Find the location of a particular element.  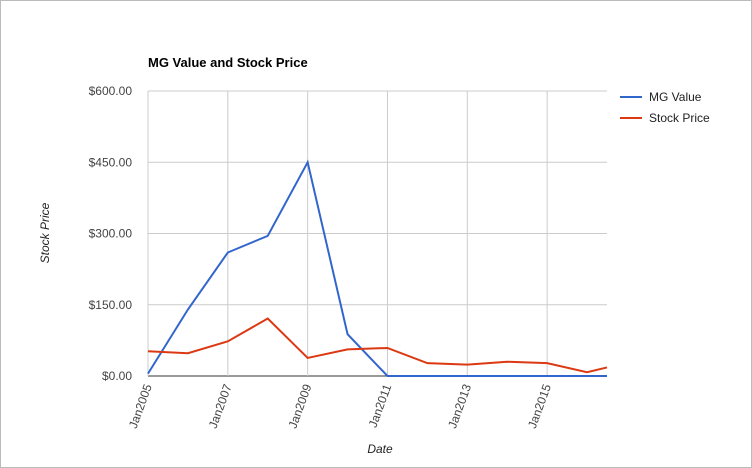

y-tick-label: $150.00 is located at coordinates (111, 305).